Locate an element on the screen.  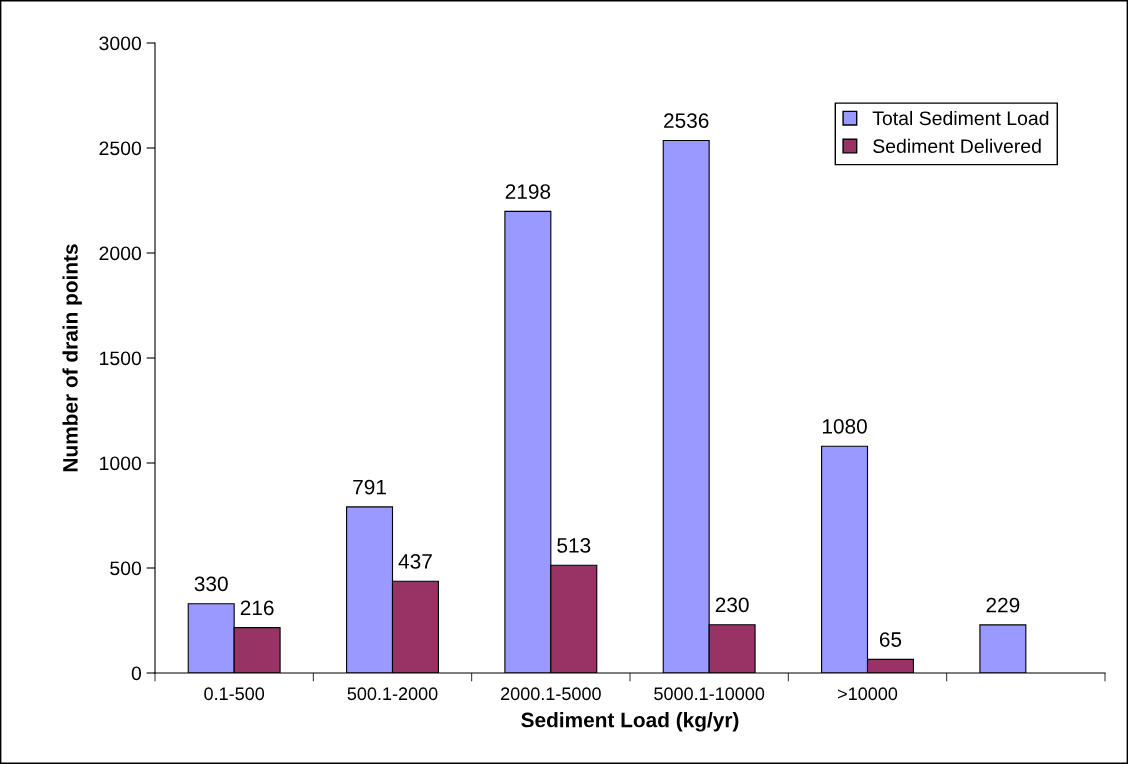
data-label: 229 is located at coordinates (1003, 605).